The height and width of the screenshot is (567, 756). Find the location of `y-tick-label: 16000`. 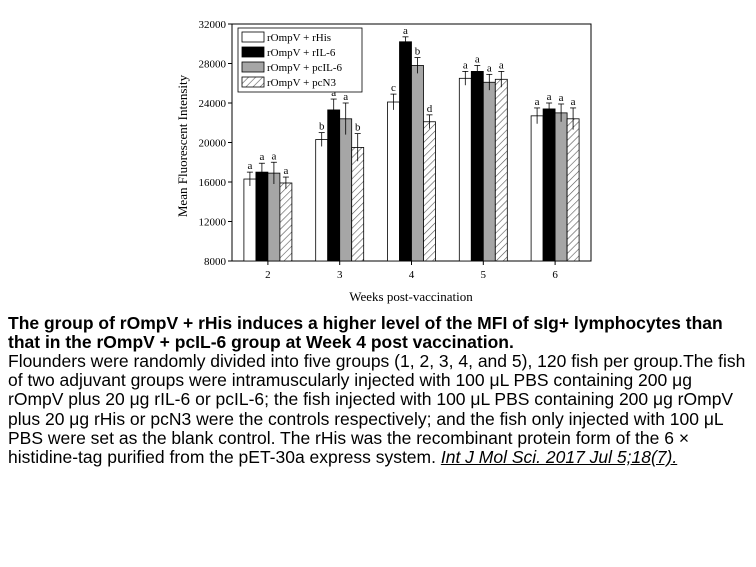

y-tick-label: 16000 is located at coordinates (213, 183).